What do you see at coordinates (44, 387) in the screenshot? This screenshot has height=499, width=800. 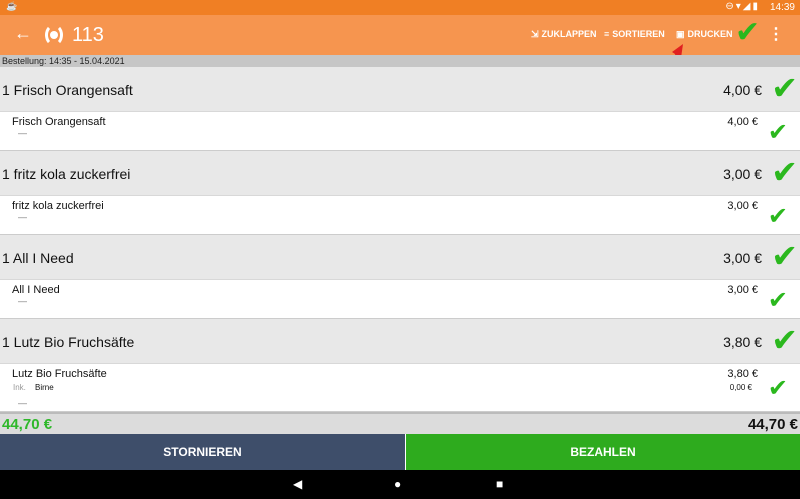 I see `extra-value: Birne` at bounding box center [44, 387].